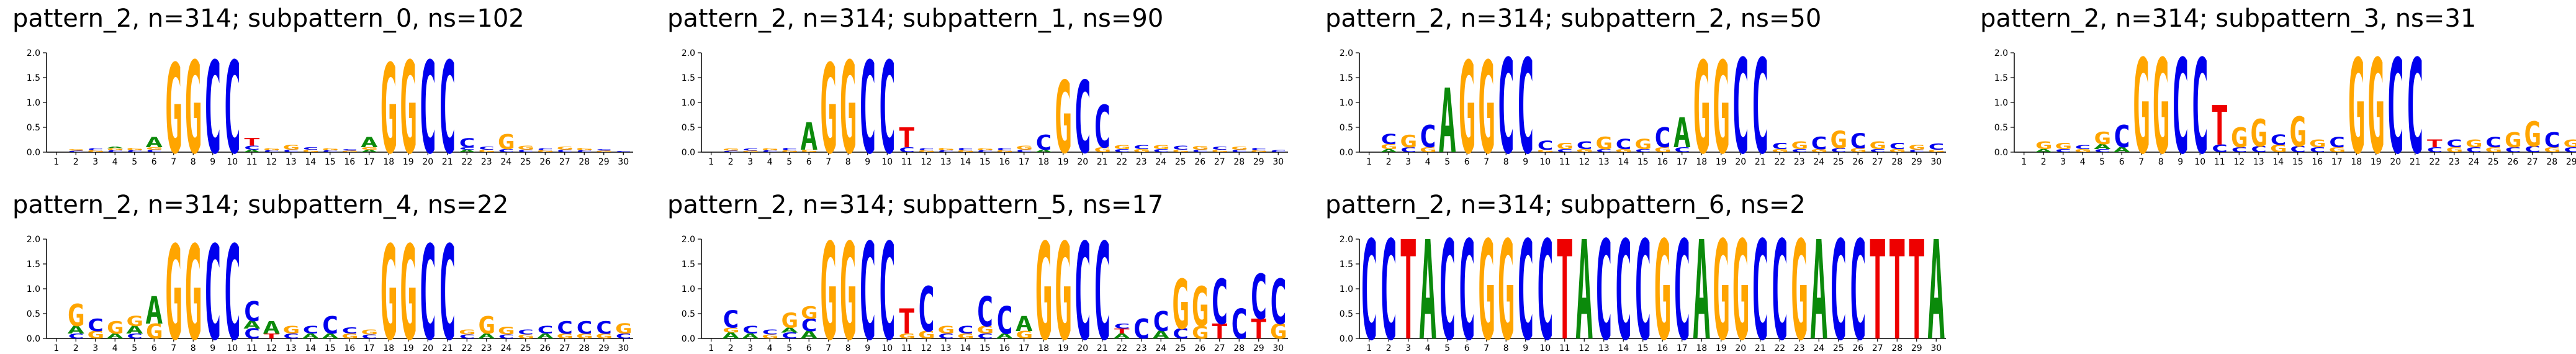 The image size is (2576, 354). What do you see at coordinates (887, 162) in the screenshot?
I see `x-tick-label: 10` at bounding box center [887, 162].